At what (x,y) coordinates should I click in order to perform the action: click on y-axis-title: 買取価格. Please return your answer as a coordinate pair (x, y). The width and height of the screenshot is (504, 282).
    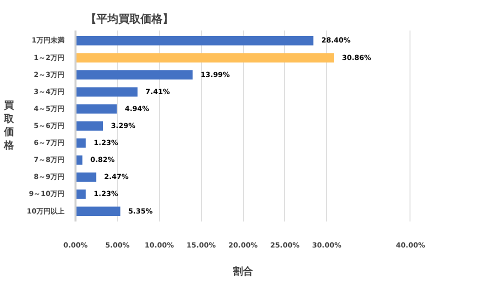
    Looking at the image, I should click on (8, 126).